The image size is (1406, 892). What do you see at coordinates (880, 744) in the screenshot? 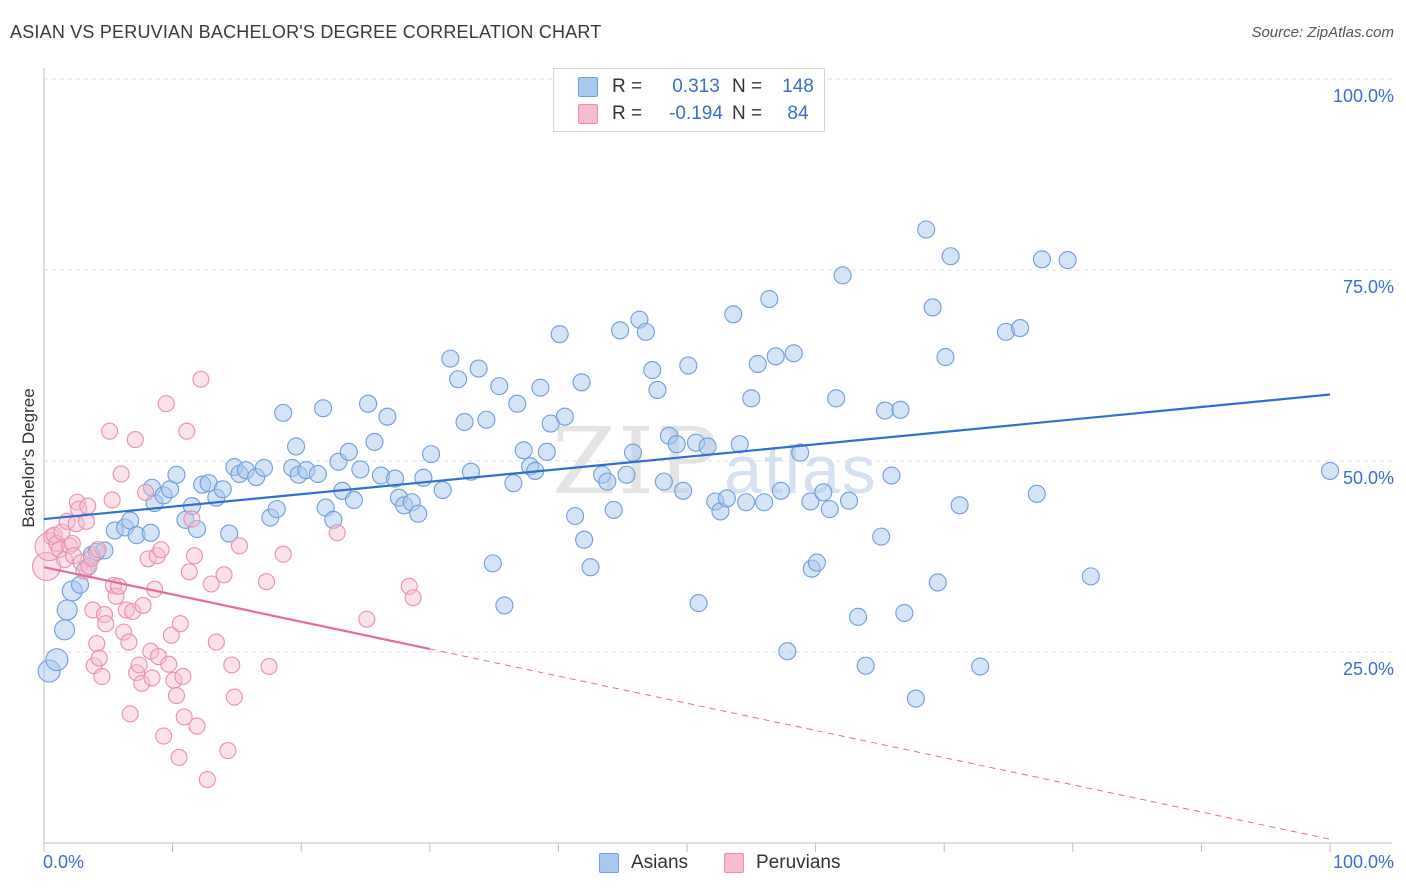
I see `peruvians-trend-extension` at bounding box center [880, 744].